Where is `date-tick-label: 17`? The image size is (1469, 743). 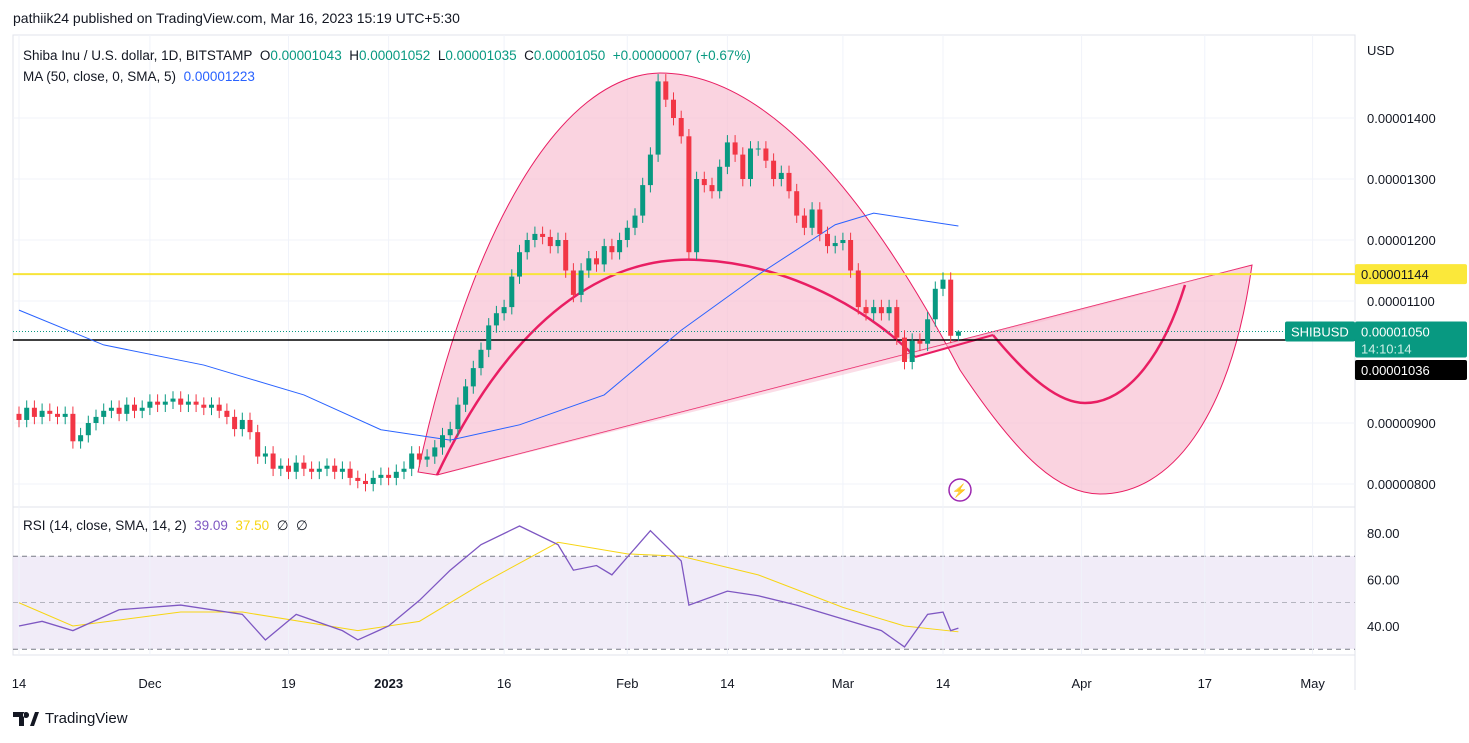 date-tick-label: 17 is located at coordinates (1205, 683).